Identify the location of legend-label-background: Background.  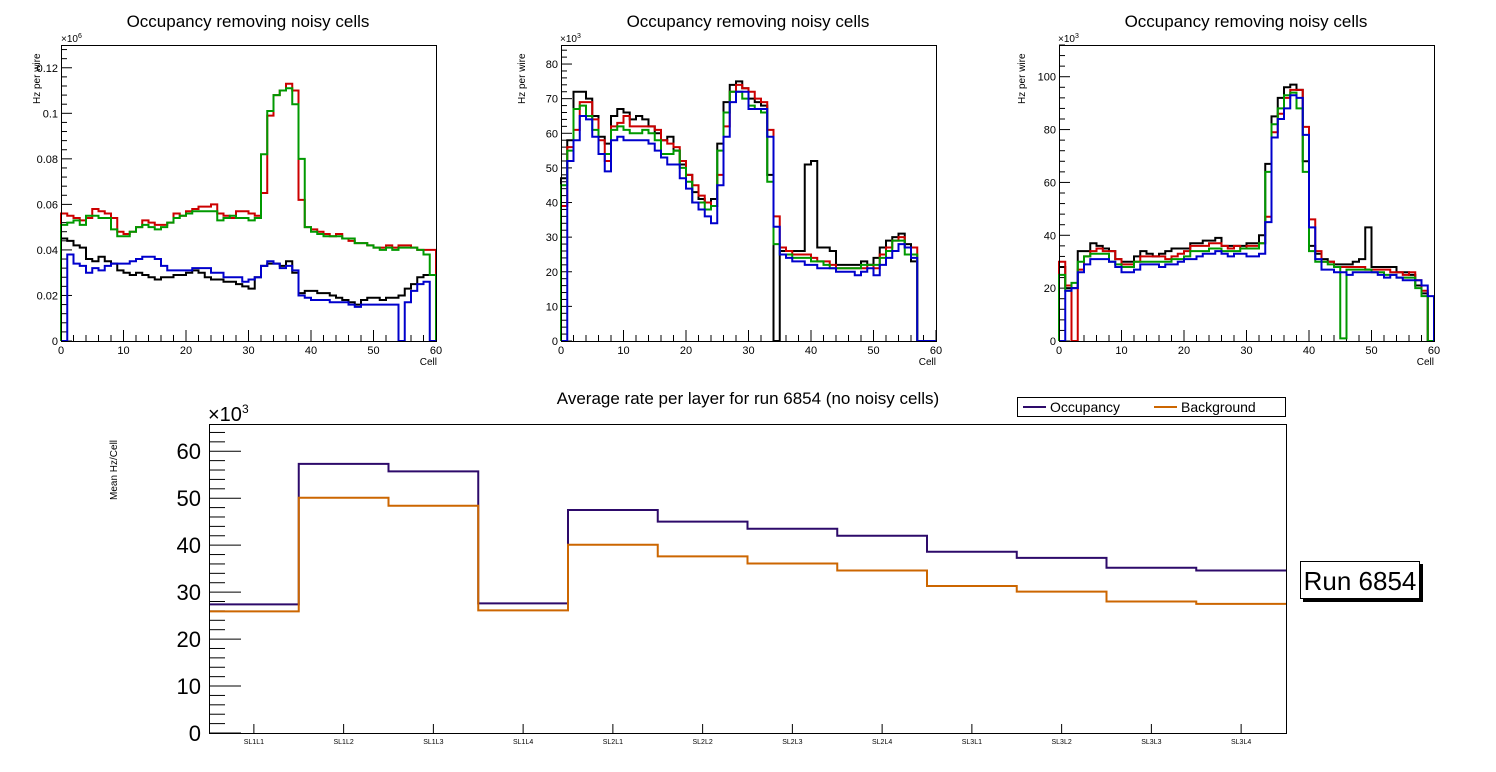
(1218, 407).